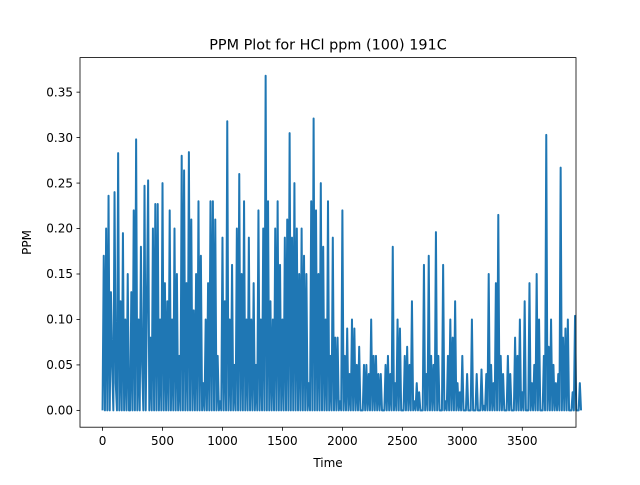  I want to click on x-axis-ticks: 0 500 1000 1500 2000 2500 3000 3500, so click(318, 437).